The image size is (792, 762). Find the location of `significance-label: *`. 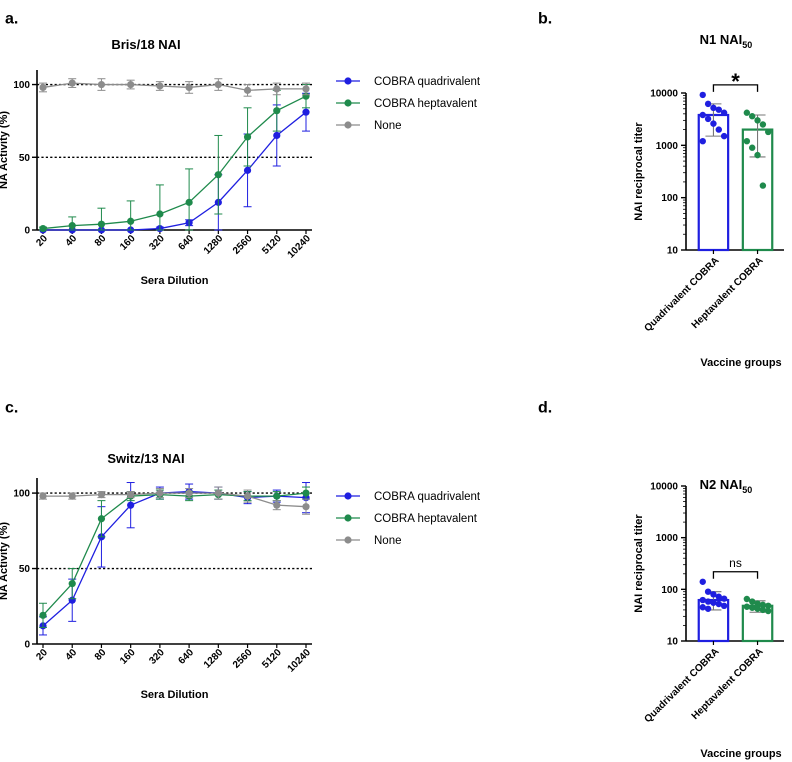

significance-label: * is located at coordinates (735, 81).